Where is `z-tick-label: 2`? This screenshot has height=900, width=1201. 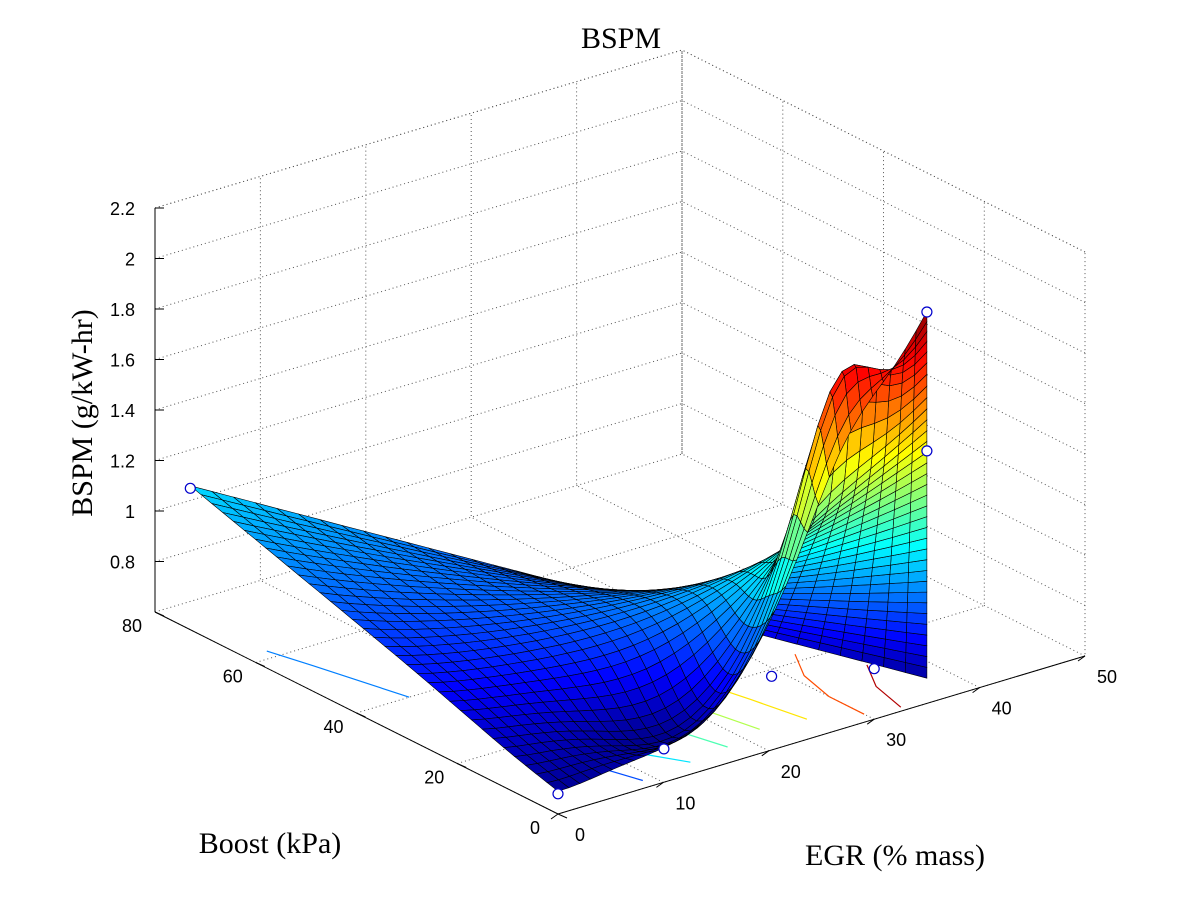 z-tick-label: 2 is located at coordinates (130, 260).